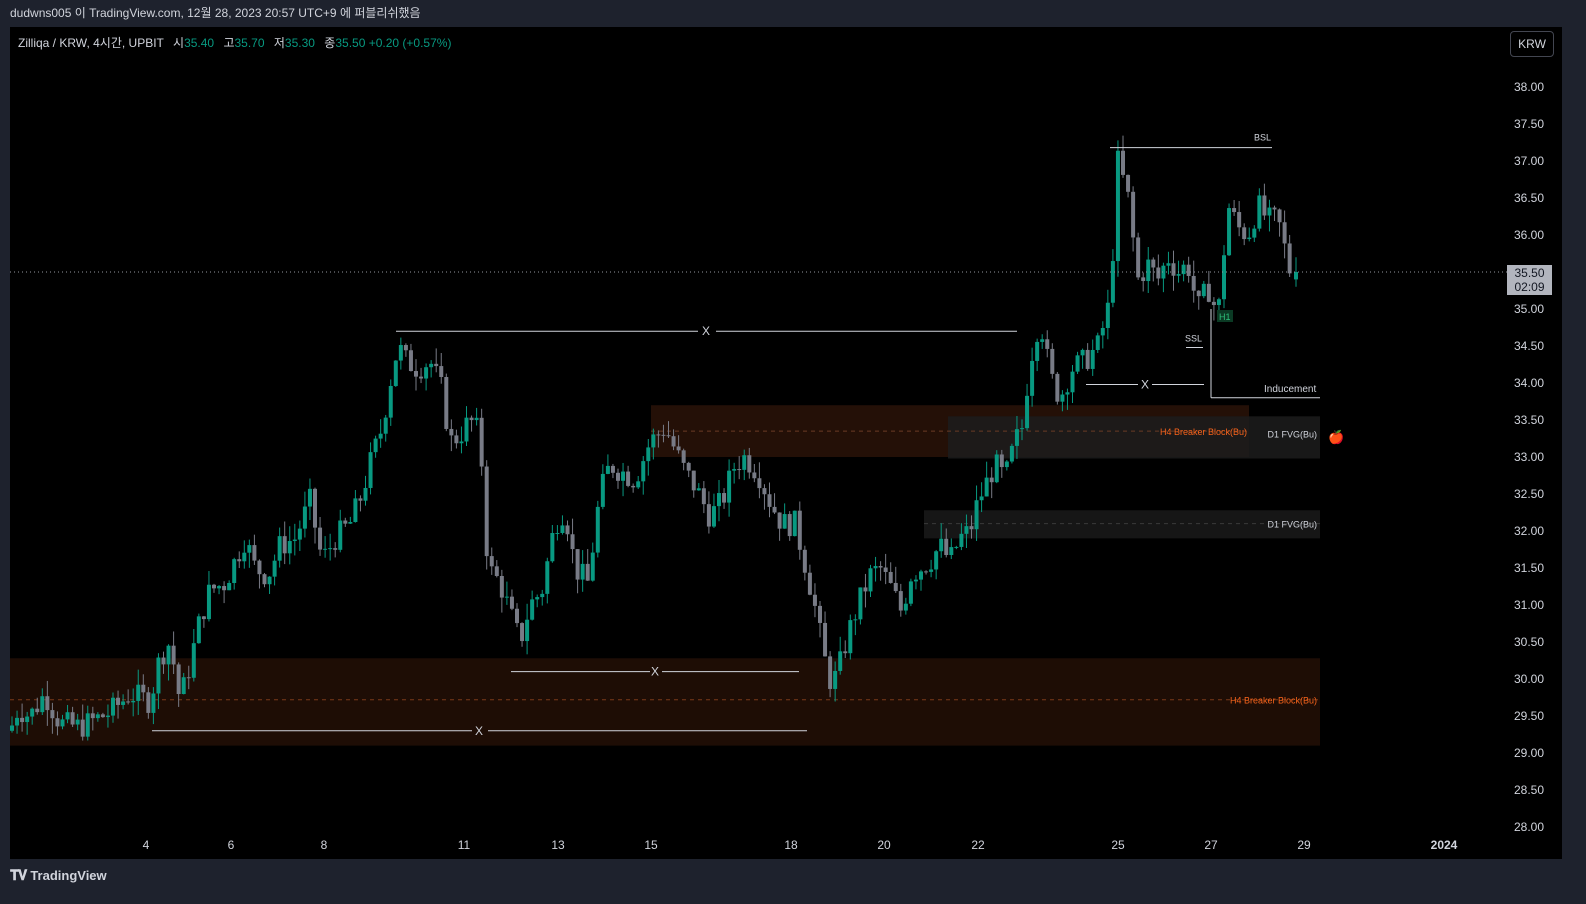 This screenshot has width=1586, height=904. I want to click on h1-label: H1, so click(1225, 317).